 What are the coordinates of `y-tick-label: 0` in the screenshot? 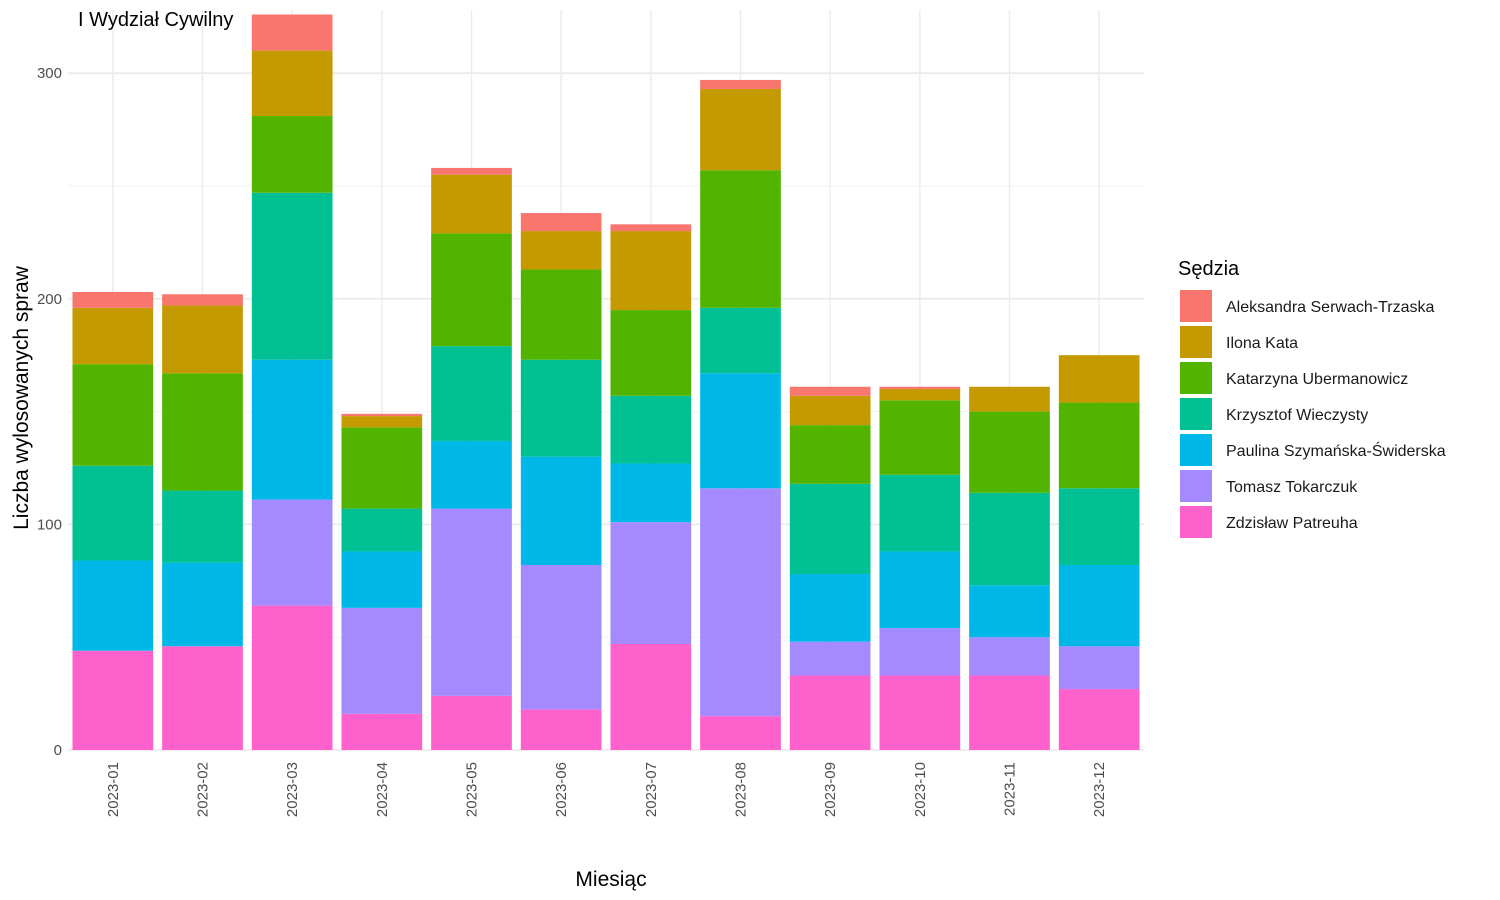 It's located at (58, 750).